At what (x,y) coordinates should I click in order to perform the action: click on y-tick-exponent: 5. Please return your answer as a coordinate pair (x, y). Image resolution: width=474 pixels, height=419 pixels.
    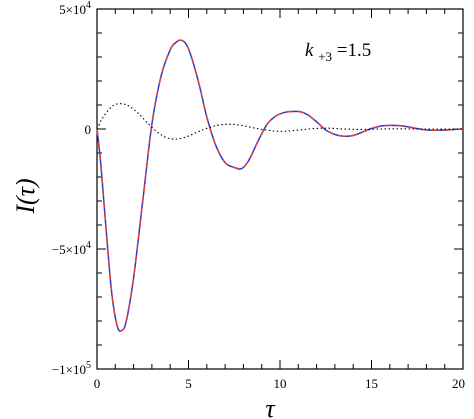
    Looking at the image, I should click on (88, 365).